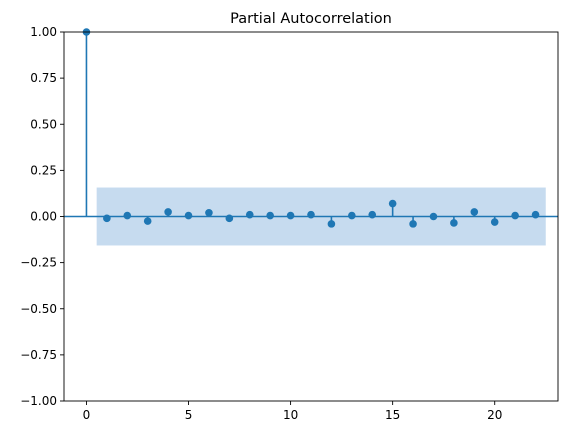 This screenshot has height=435, width=568. What do you see at coordinates (43, 217) in the screenshot?
I see `y-tick-label: 0.00` at bounding box center [43, 217].